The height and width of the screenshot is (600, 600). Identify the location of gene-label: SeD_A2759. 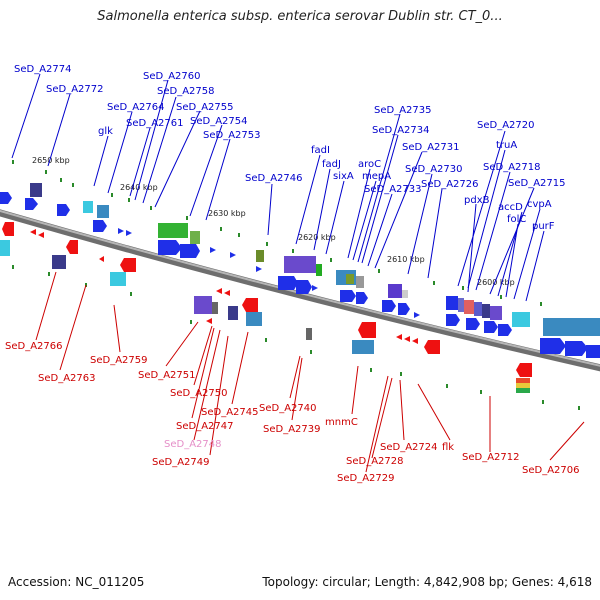
(119, 360).